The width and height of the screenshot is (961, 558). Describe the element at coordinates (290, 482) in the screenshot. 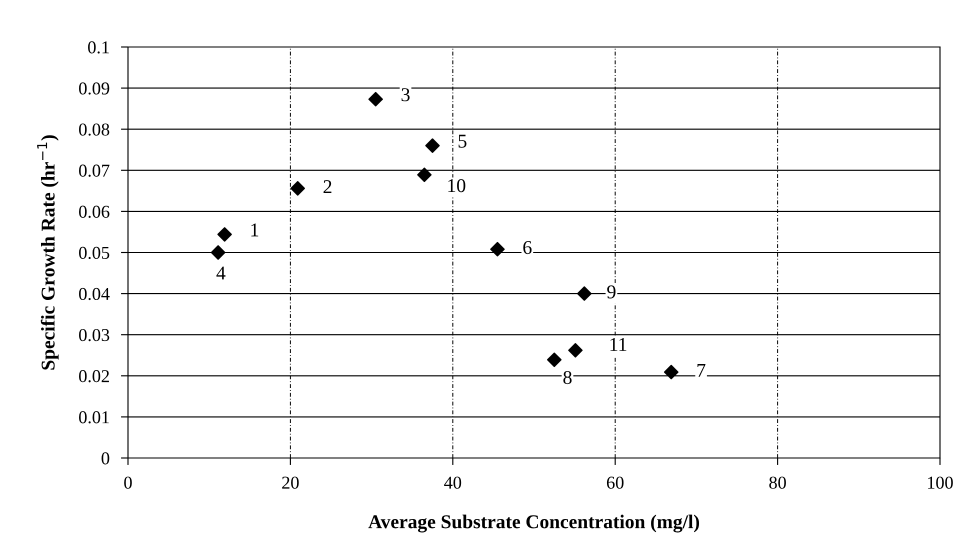

I see `x-tick-label: 20` at that location.